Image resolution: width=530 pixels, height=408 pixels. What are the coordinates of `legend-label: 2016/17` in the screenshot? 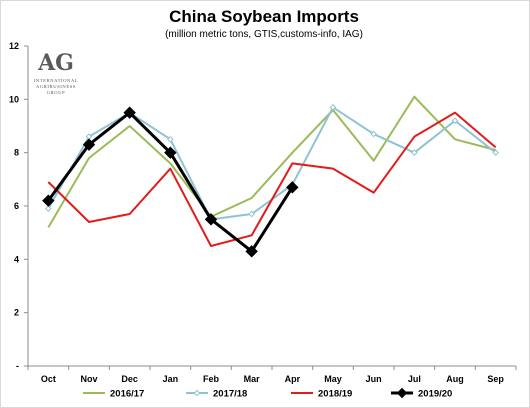 It's located at (127, 394).